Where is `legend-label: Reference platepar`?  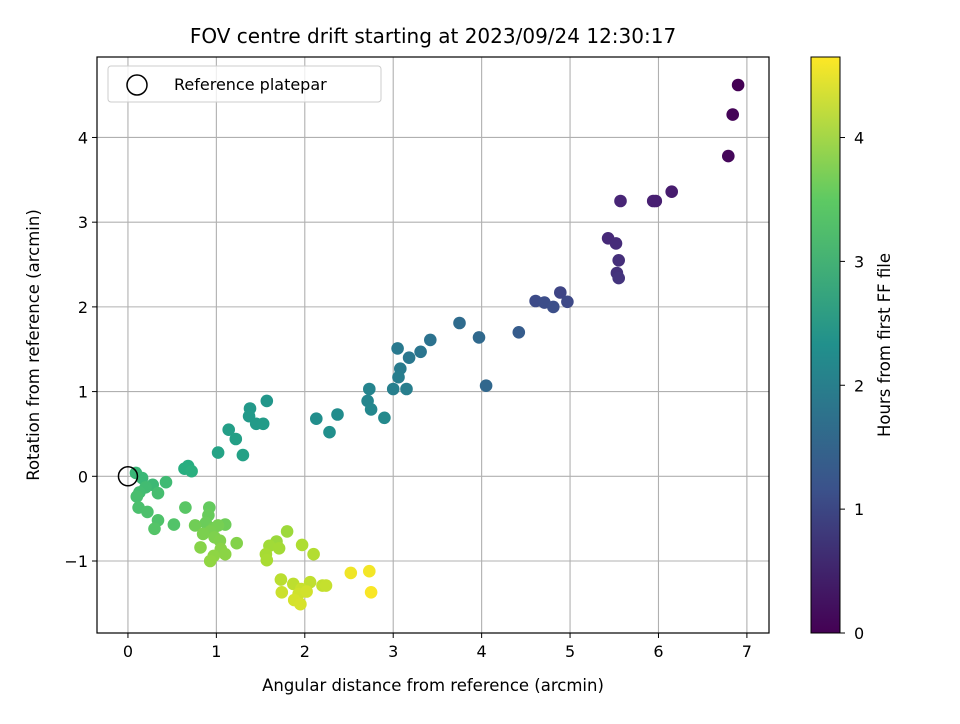
legend-label: Reference platepar is located at coordinates (250, 84).